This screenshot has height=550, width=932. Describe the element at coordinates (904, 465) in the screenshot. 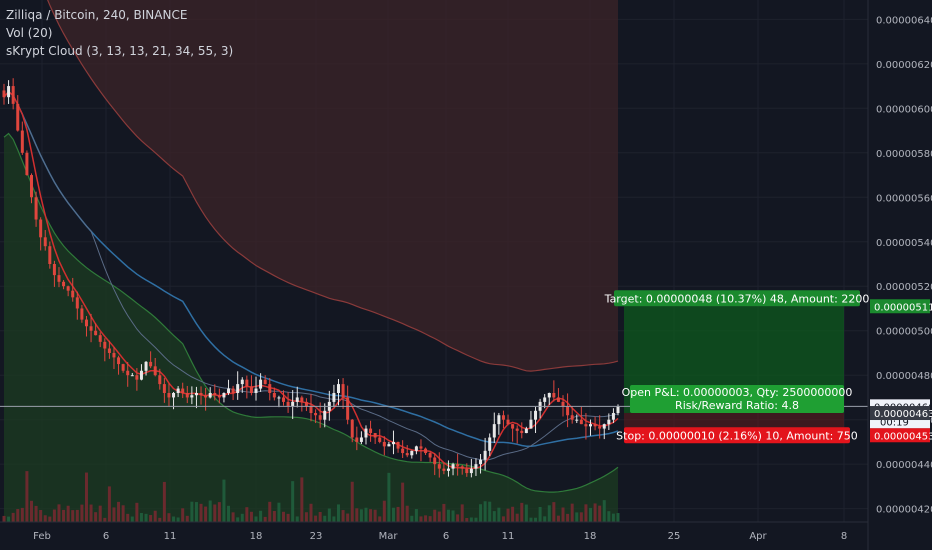

I see `price-tick-label: 0.00000440` at that location.